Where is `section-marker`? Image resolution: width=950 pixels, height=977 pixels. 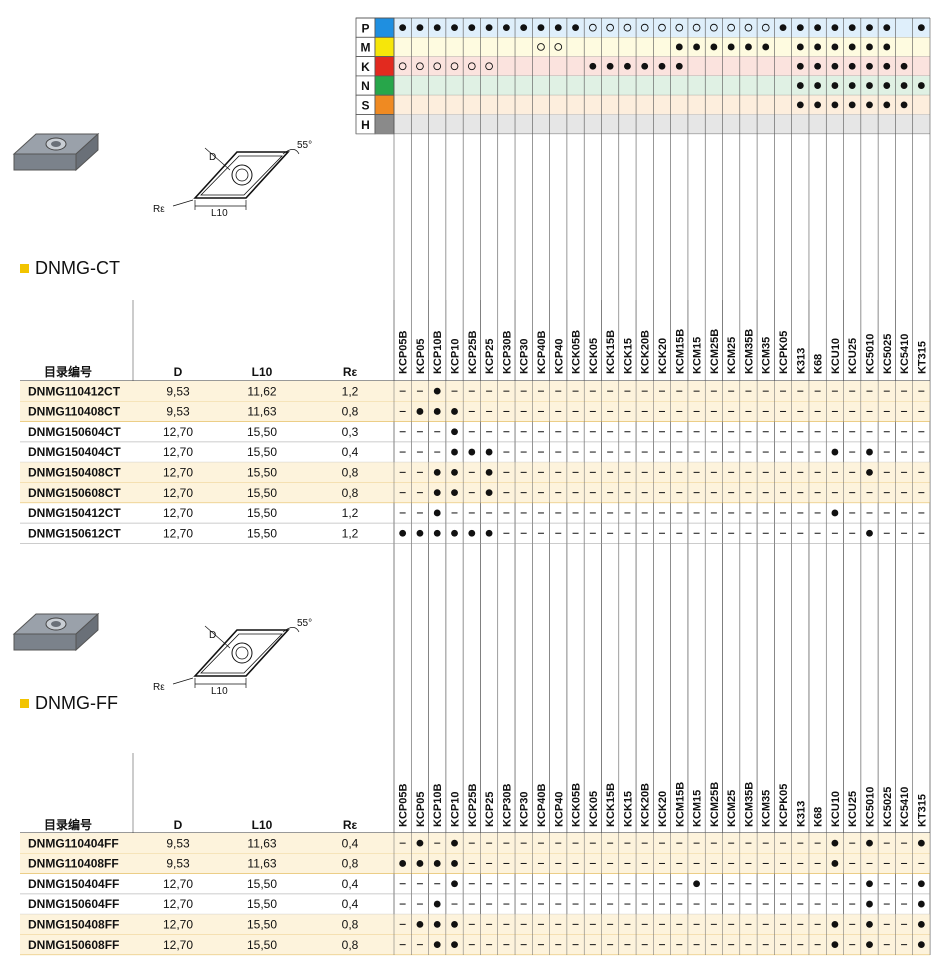
section-marker is located at coordinates (24, 268).